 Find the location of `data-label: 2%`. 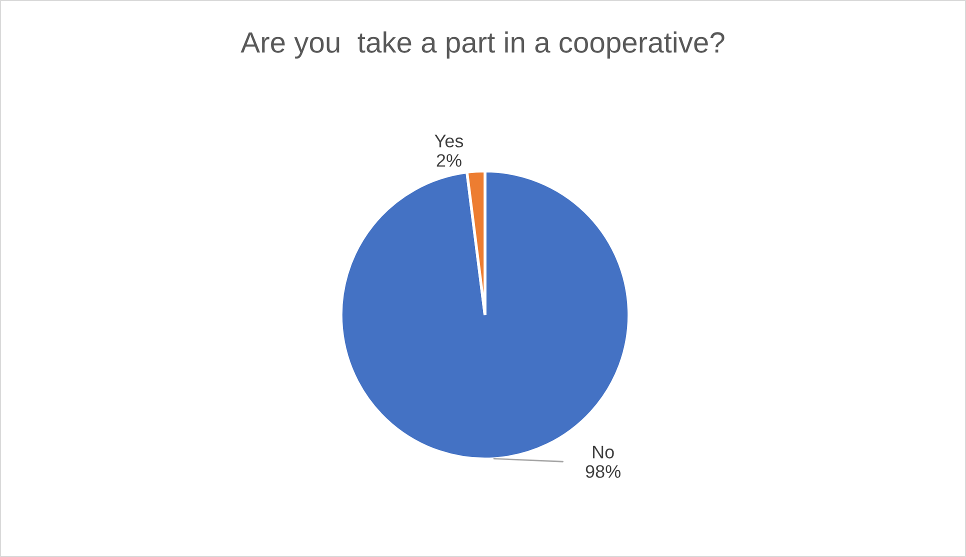

data-label: 2% is located at coordinates (449, 160).